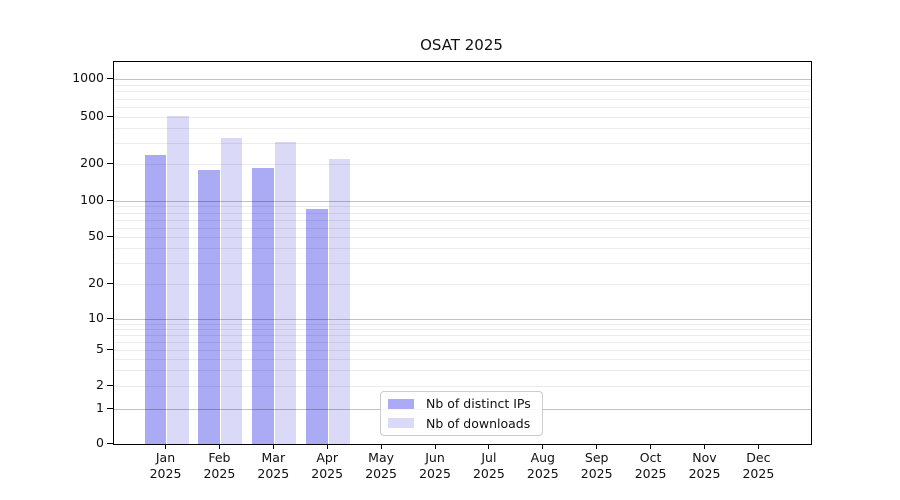 The image size is (900, 500). What do you see at coordinates (100, 442) in the screenshot?
I see `y-tick-label: 0` at bounding box center [100, 442].